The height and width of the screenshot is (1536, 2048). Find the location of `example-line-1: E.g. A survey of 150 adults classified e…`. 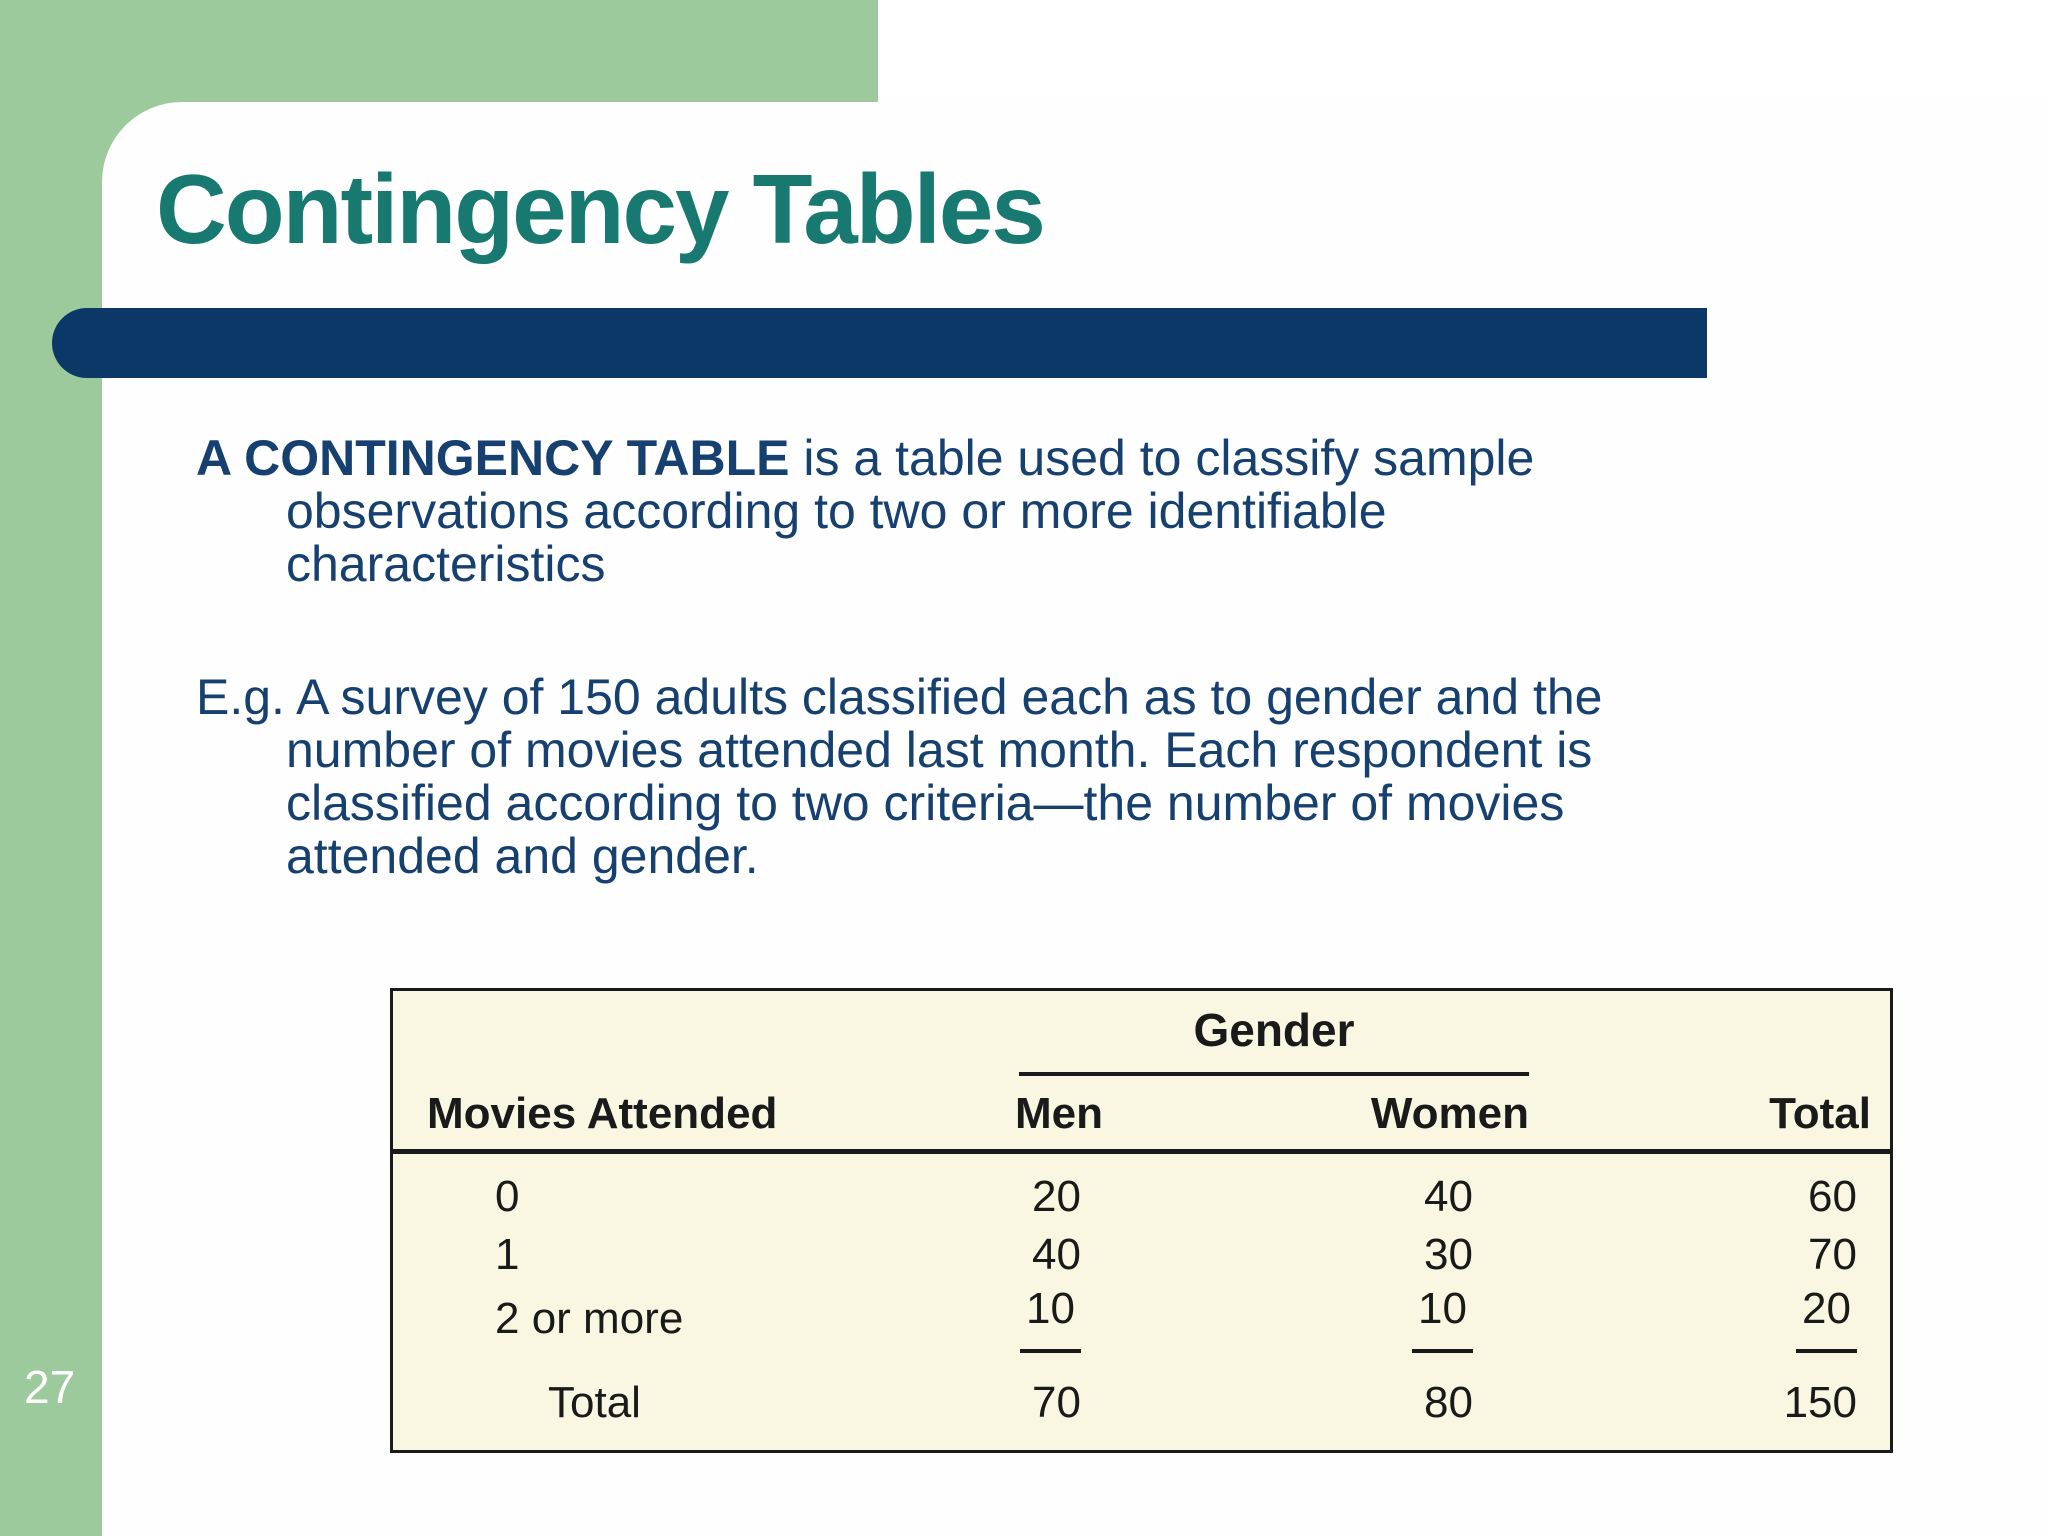

example-line-1: E.g. A survey of 150 adults classified e… is located at coordinates (899, 697).